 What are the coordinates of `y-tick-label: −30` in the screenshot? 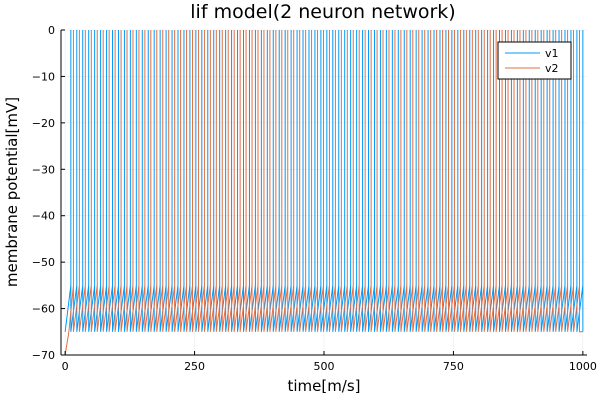 It's located at (43, 169).